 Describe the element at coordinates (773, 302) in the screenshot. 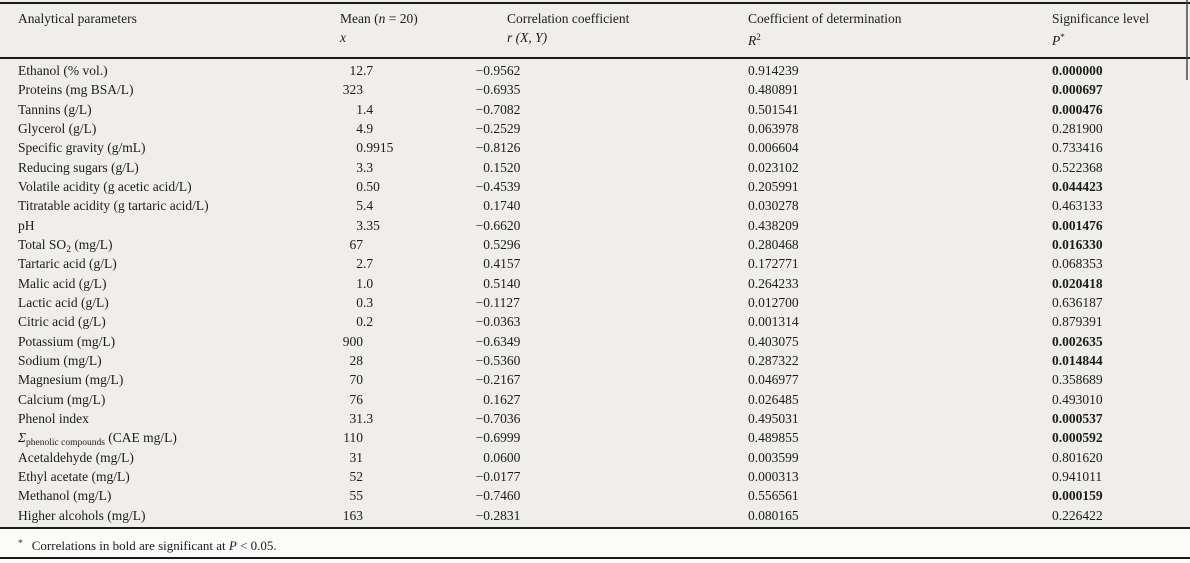

I see `determination-value: 0.012700` at that location.